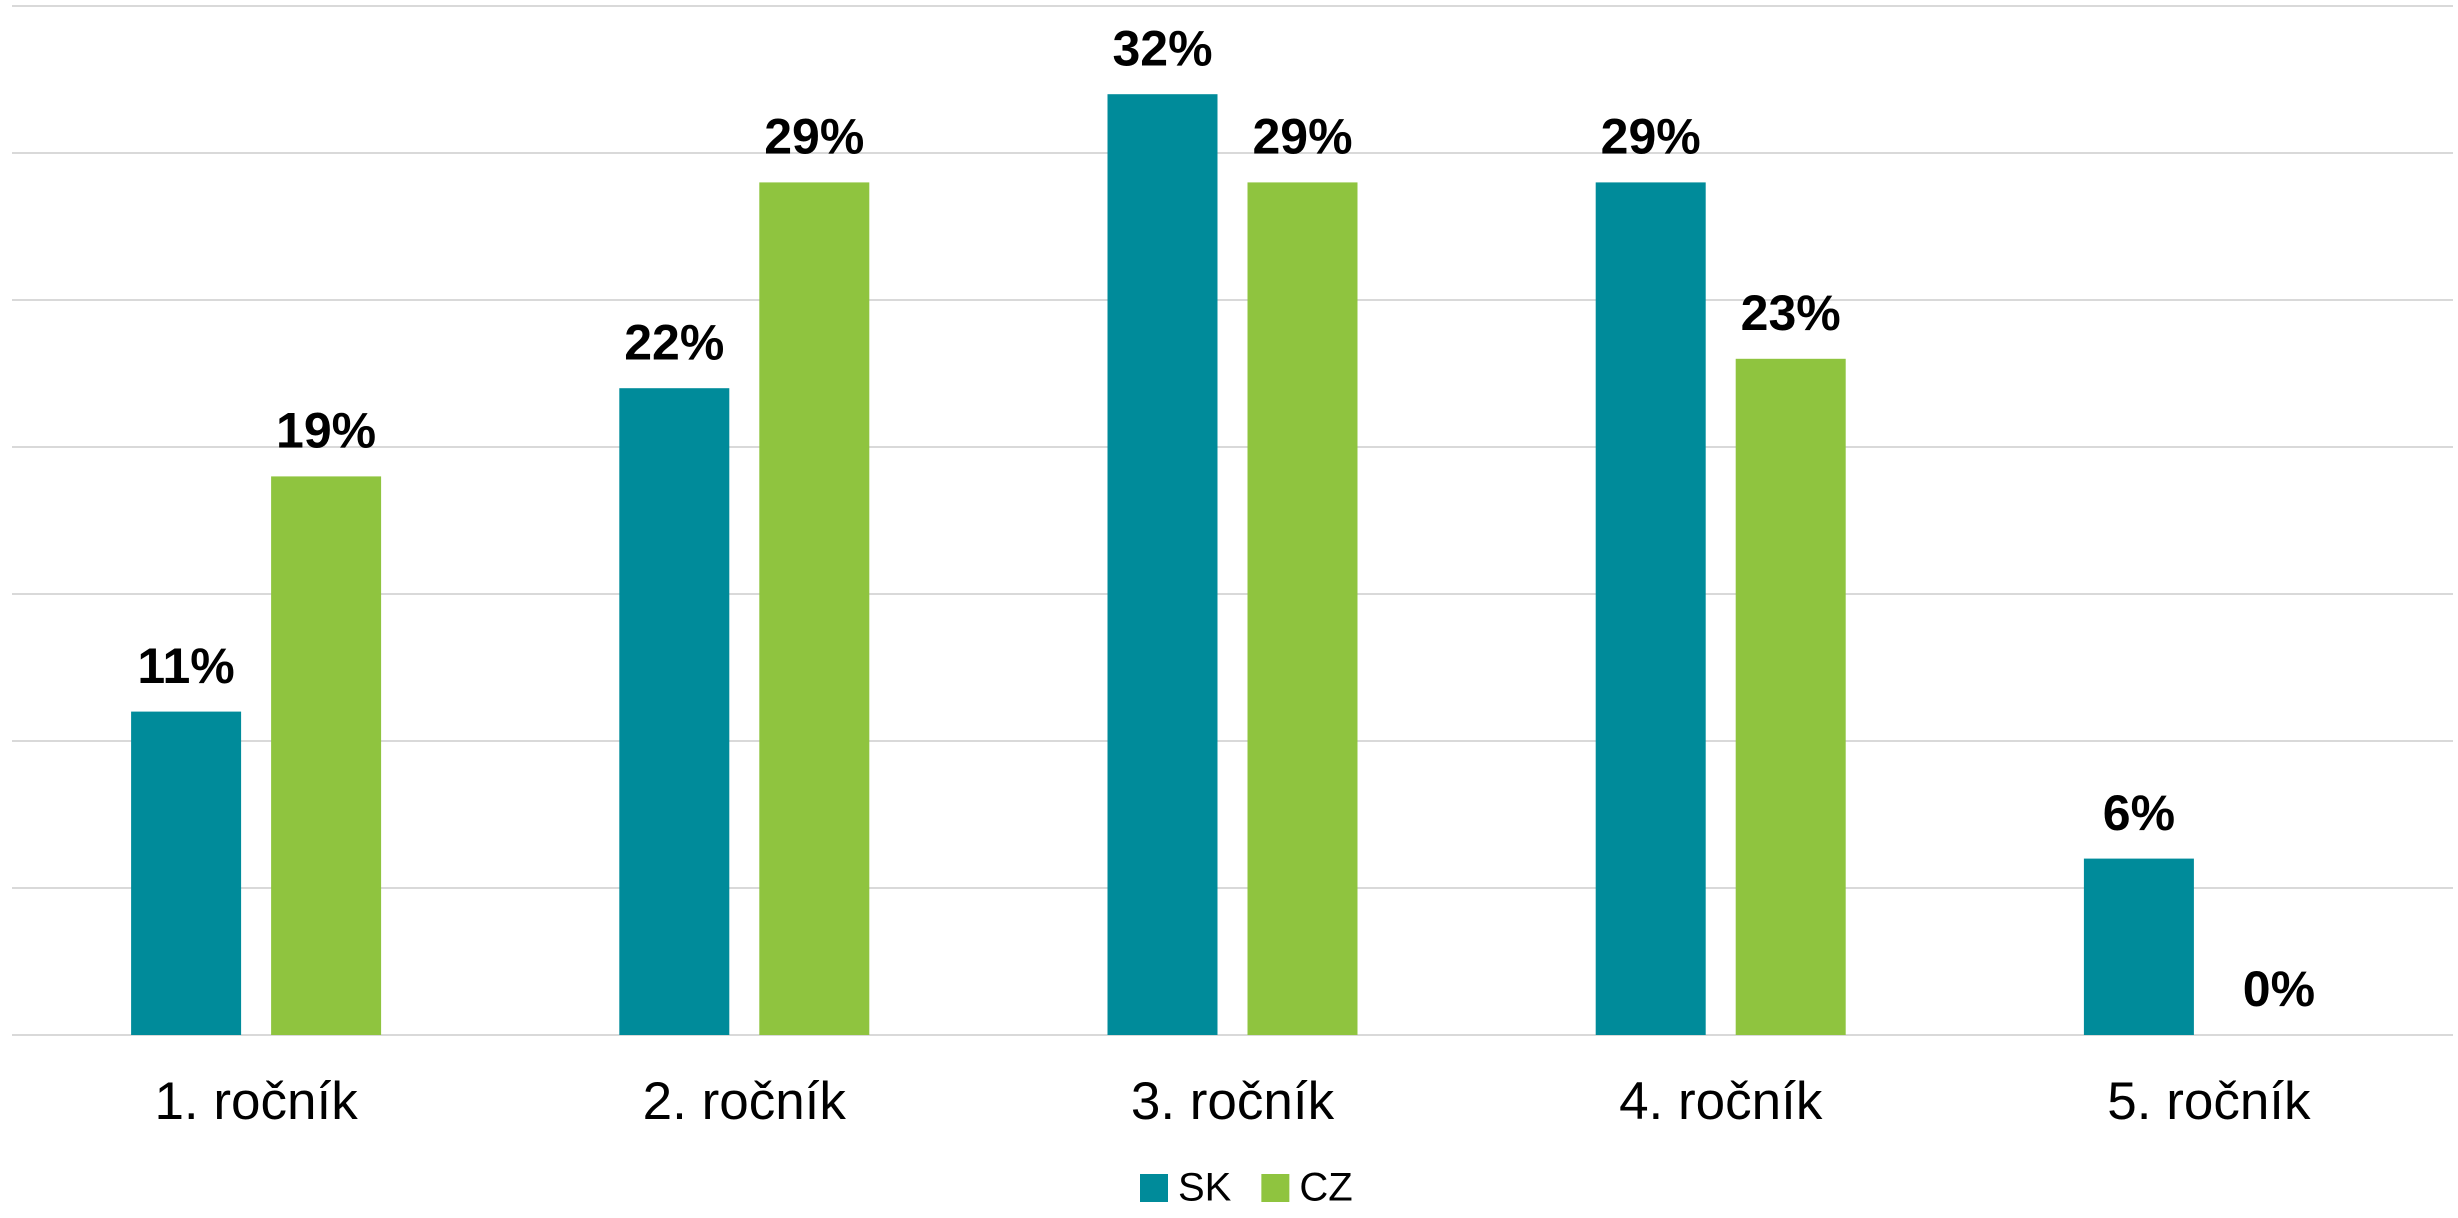  I want to click on data-label: 19%, so click(326, 431).